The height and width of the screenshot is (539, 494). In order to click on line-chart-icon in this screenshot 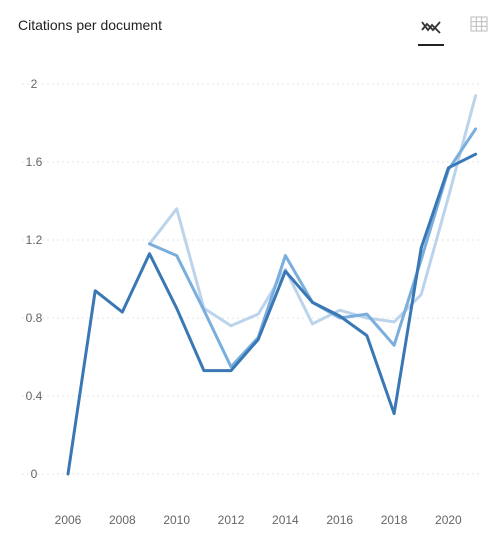, I will do `click(431, 27)`.